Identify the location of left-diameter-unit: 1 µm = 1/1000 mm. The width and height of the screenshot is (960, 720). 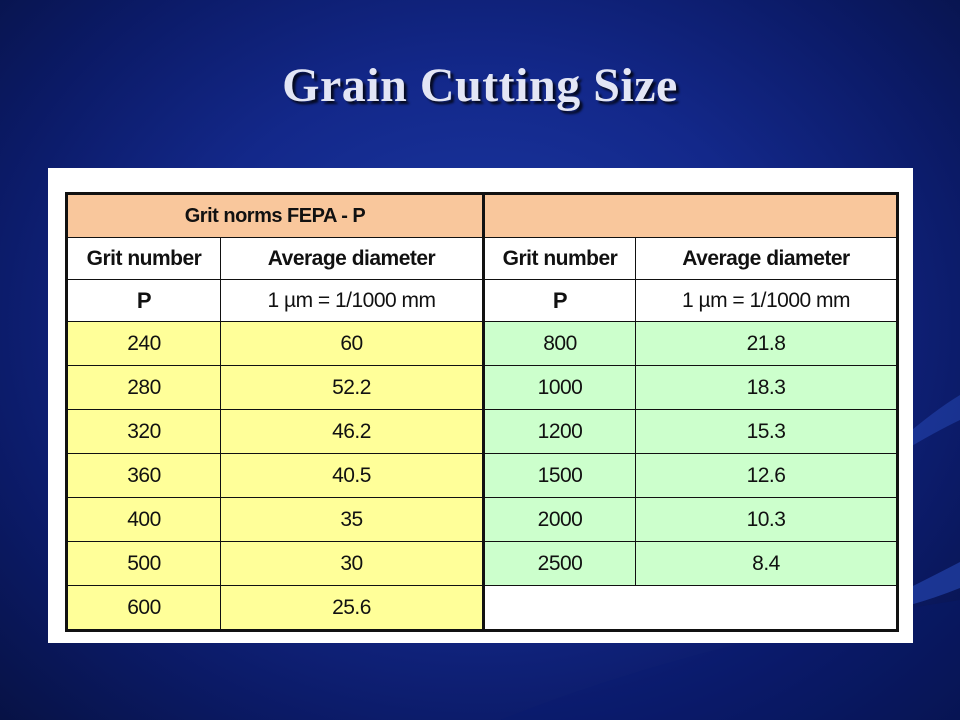
(352, 300).